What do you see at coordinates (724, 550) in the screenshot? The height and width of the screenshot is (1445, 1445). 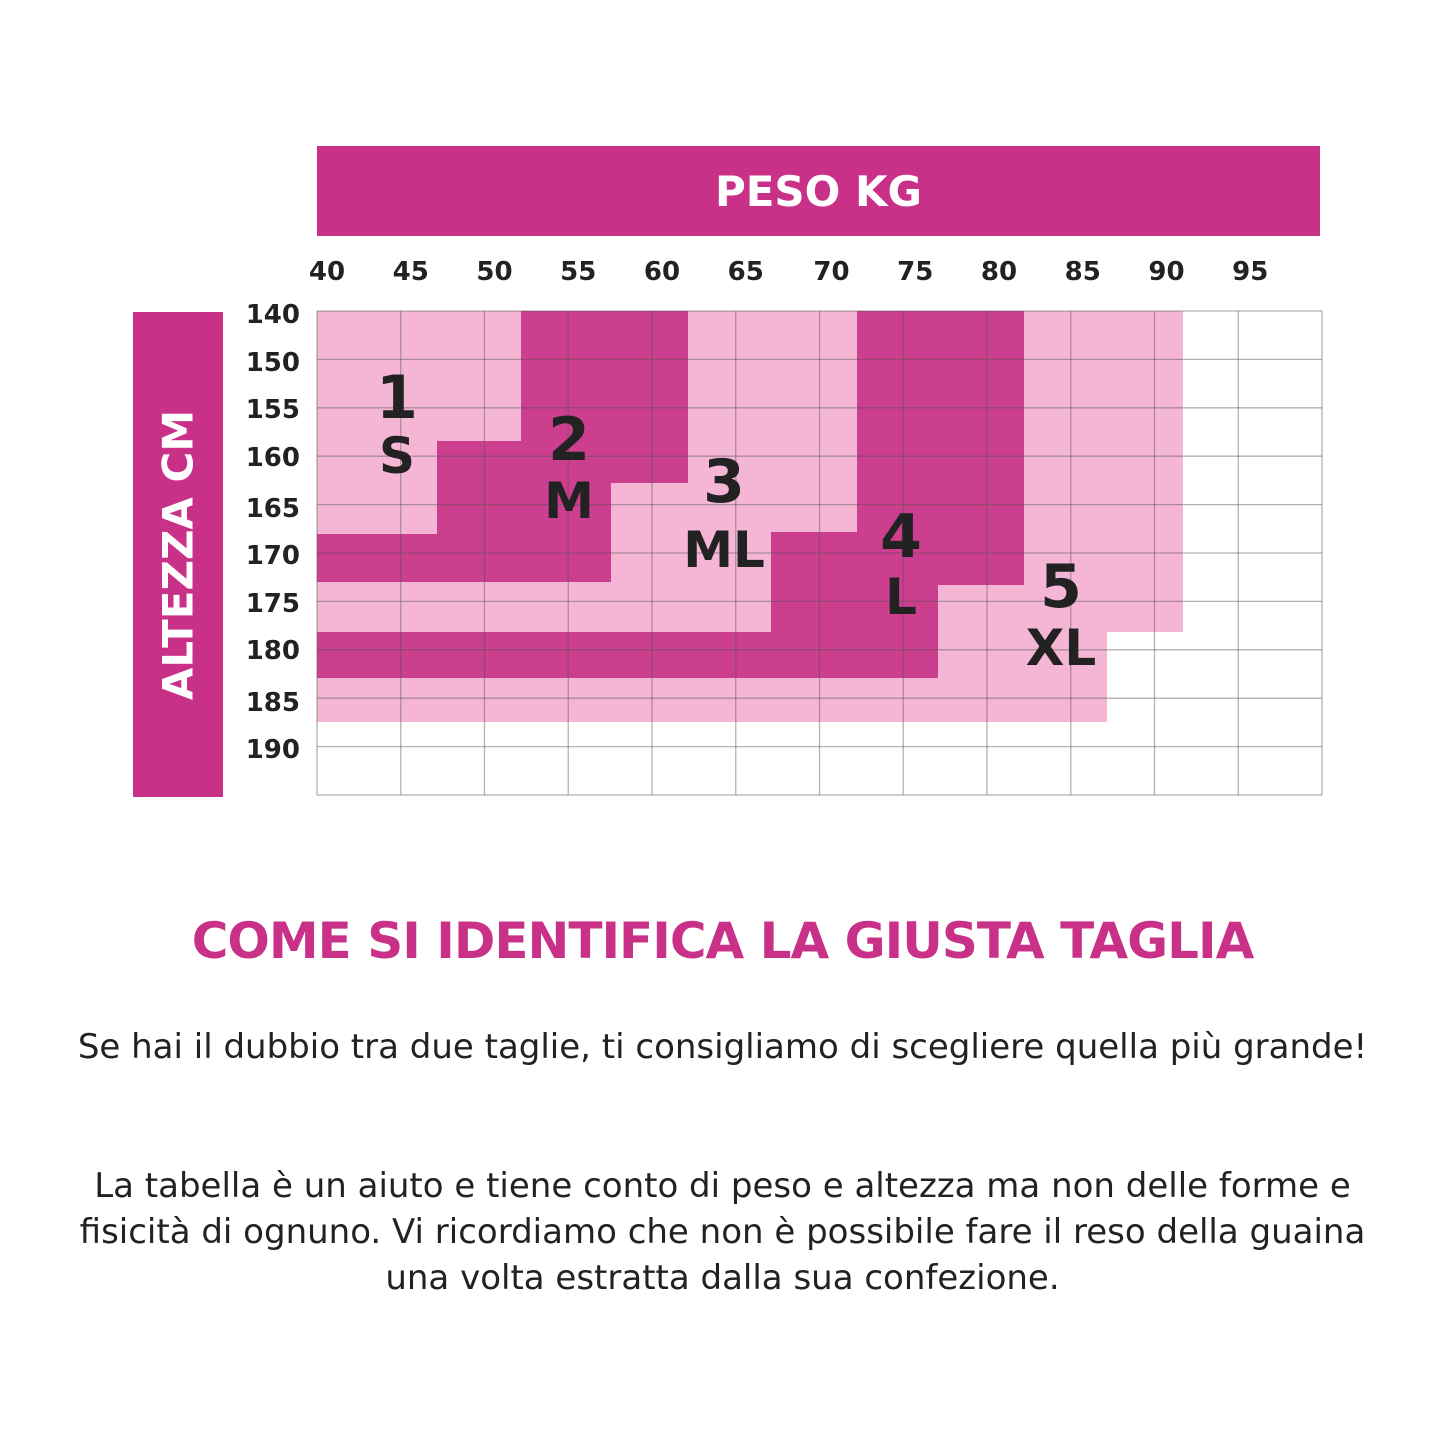 I see `size-name-label: ML` at bounding box center [724, 550].